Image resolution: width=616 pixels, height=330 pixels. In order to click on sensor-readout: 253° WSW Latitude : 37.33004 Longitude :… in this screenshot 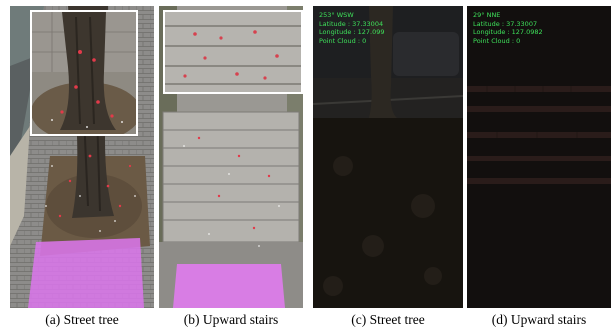, I will do `click(352, 28)`.